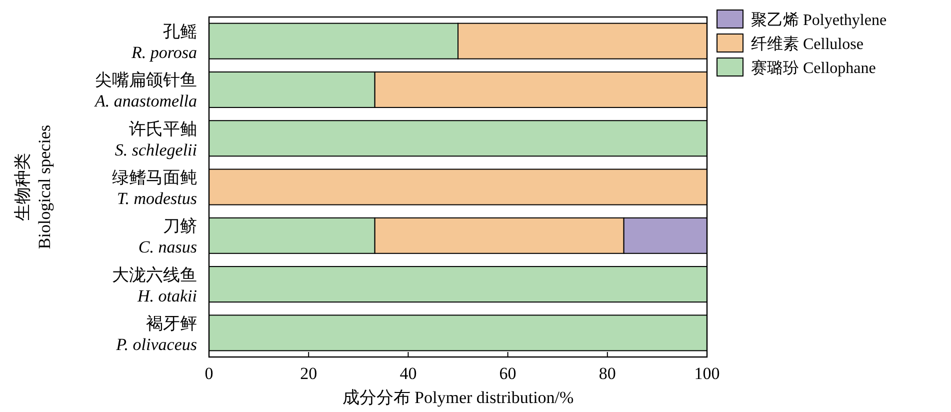 The image size is (951, 412). I want to click on legend-label: 赛璐玢 Cellophane, so click(813, 68).